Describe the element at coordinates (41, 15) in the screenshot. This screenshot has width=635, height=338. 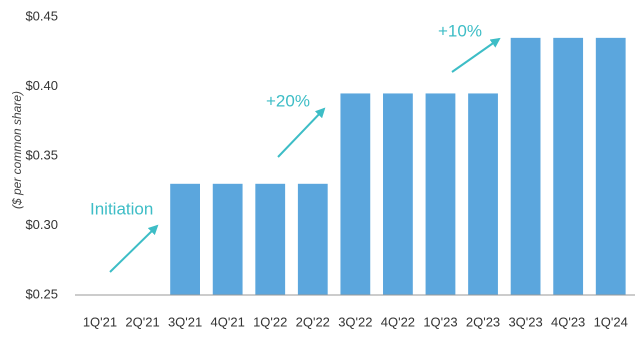
I see `y-tick-label: $0.45` at that location.